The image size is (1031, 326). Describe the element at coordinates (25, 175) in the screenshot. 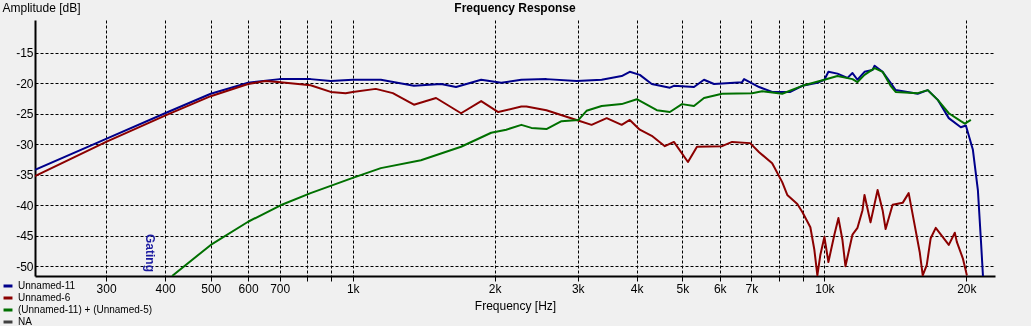

I see `y-tick-label: -35` at that location.